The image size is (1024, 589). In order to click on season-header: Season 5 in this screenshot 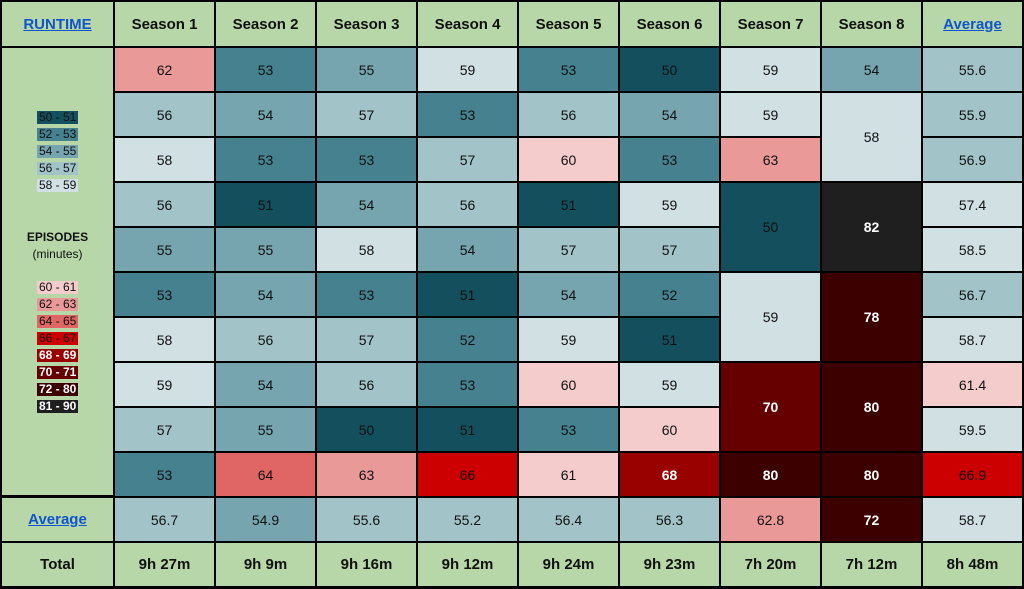, I will do `click(568, 24)`.